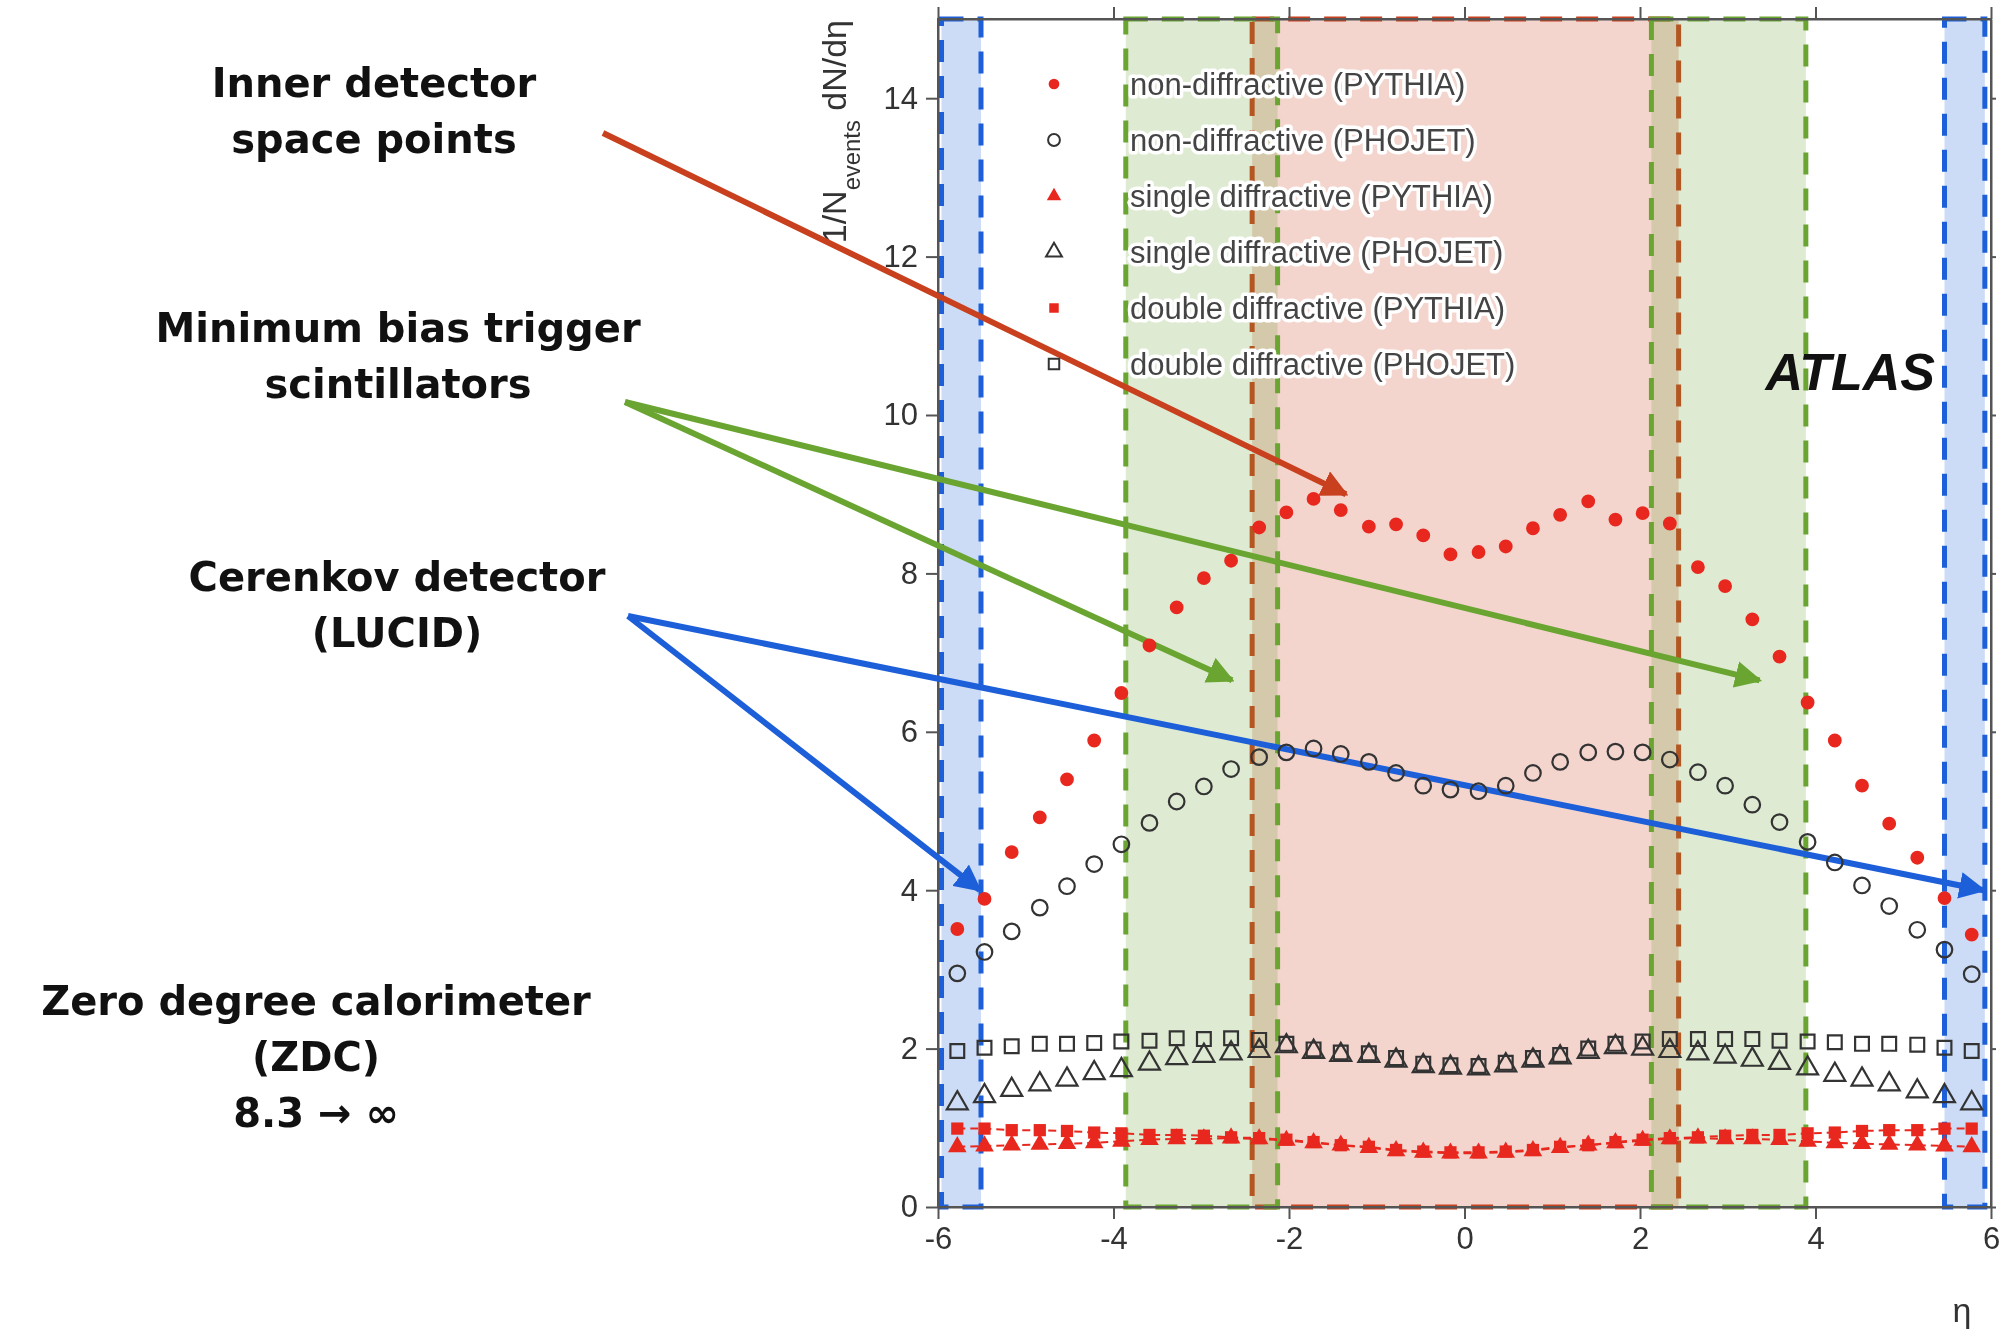  What do you see at coordinates (1323, 364) in the screenshot?
I see `legend-label: double diffractive (PHOJET)` at bounding box center [1323, 364].